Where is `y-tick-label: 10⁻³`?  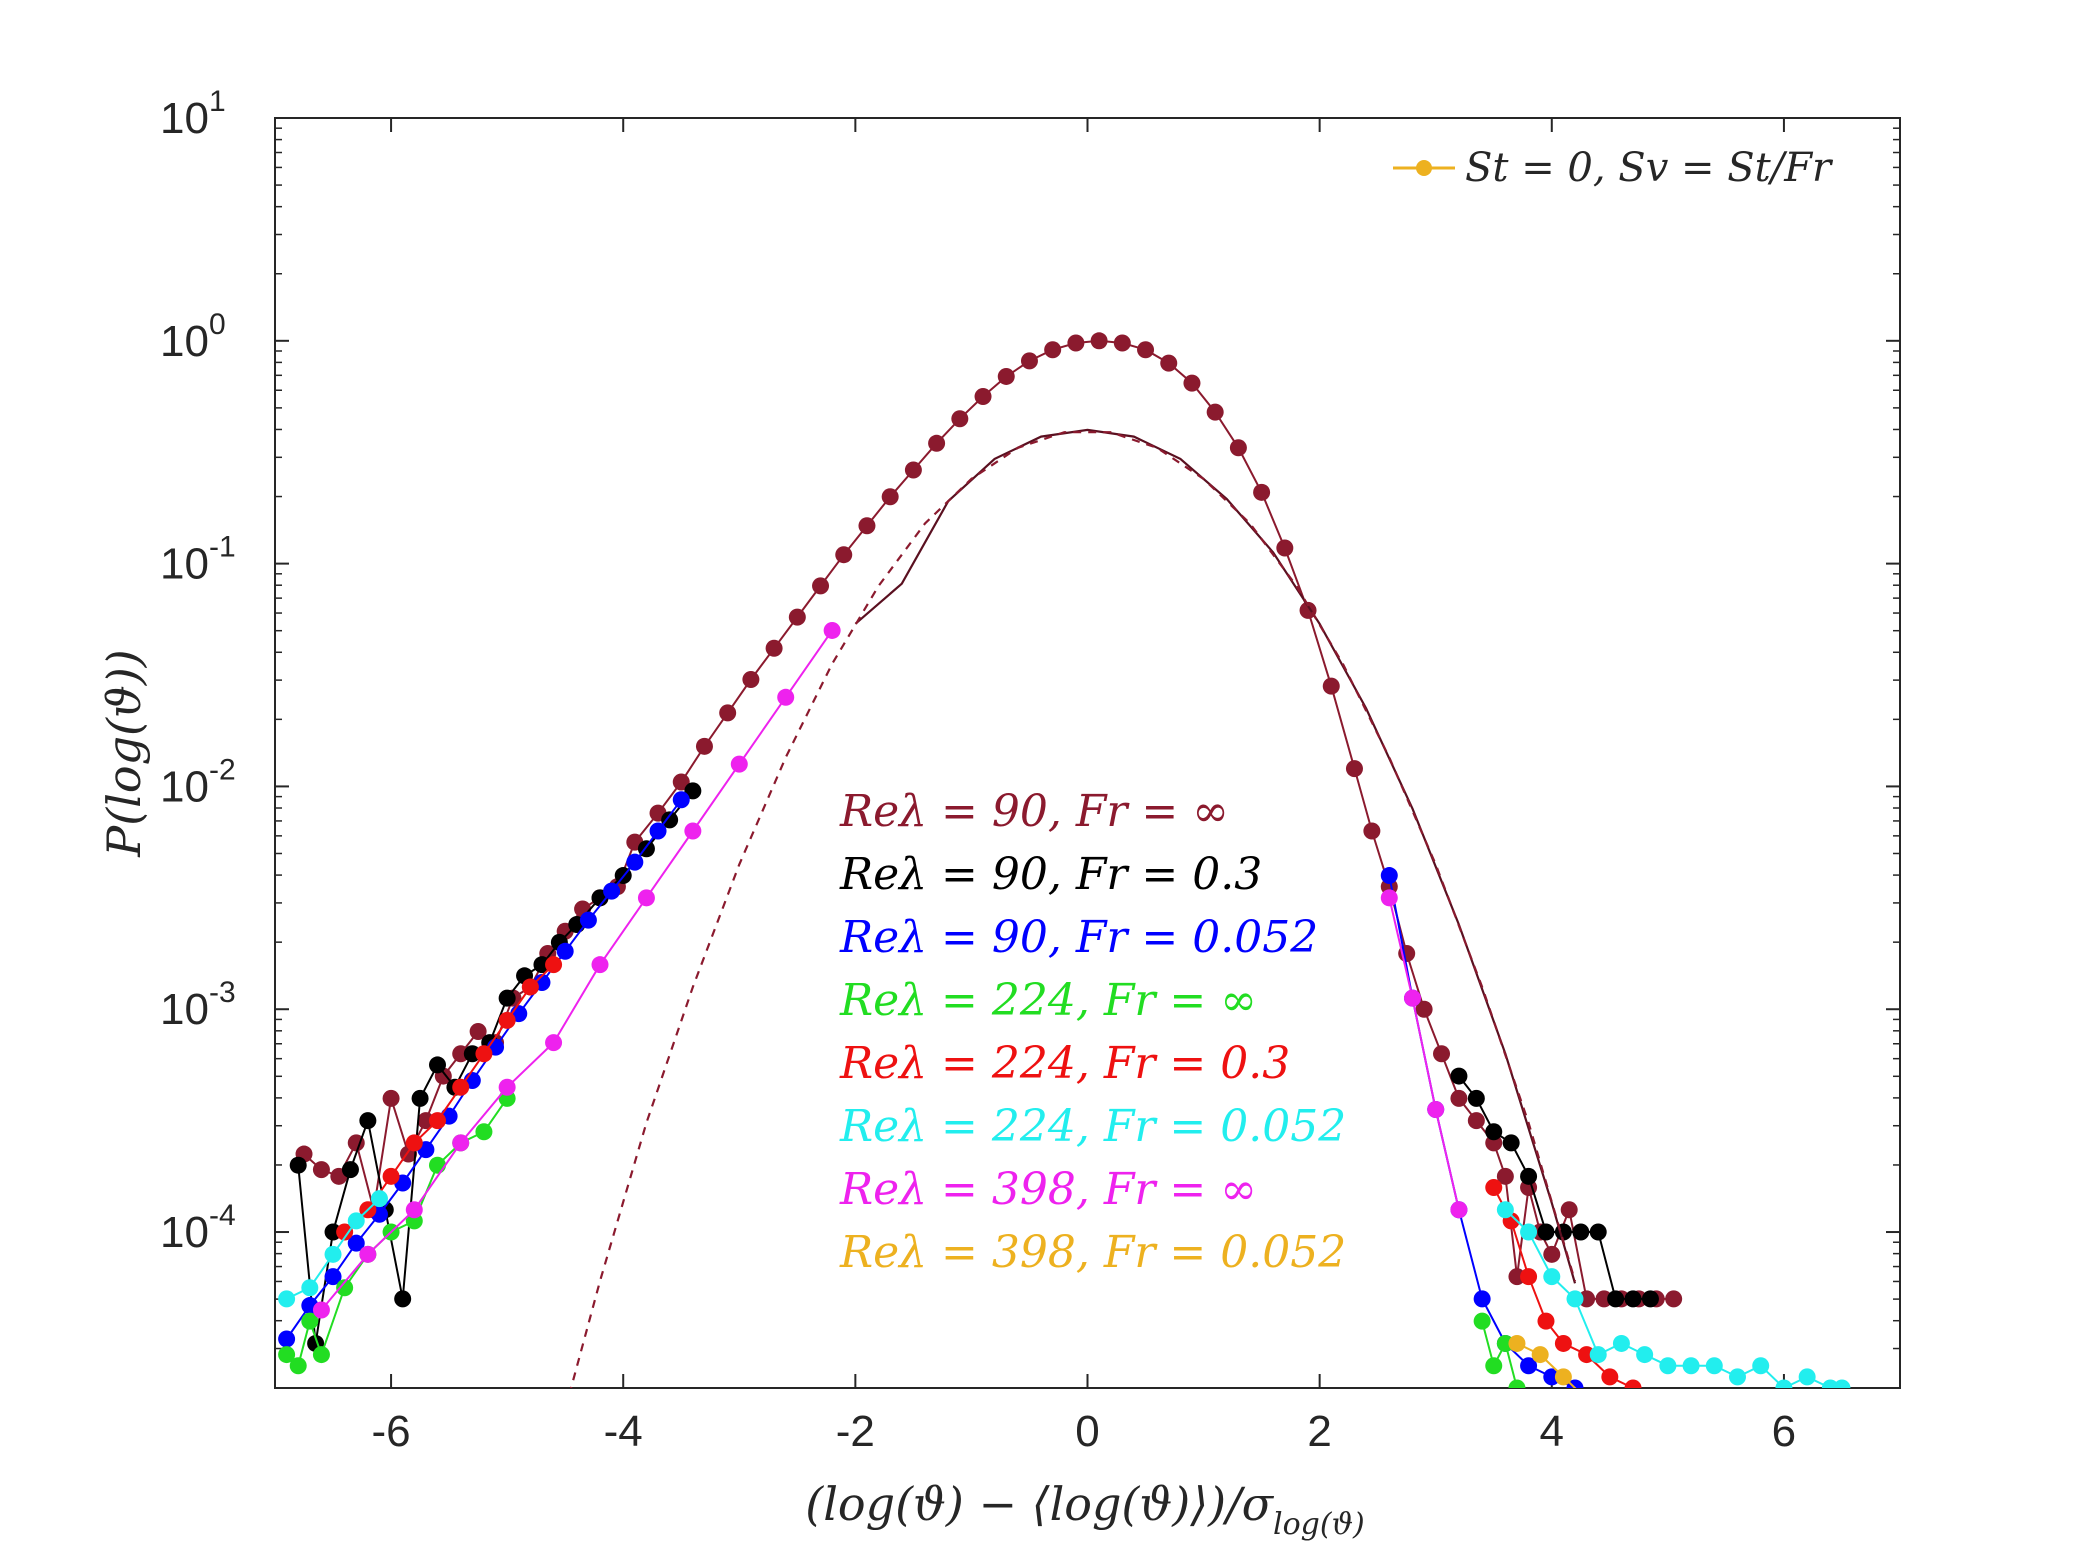 y-tick-label: 10⁻³ is located at coordinates (198, 1005).